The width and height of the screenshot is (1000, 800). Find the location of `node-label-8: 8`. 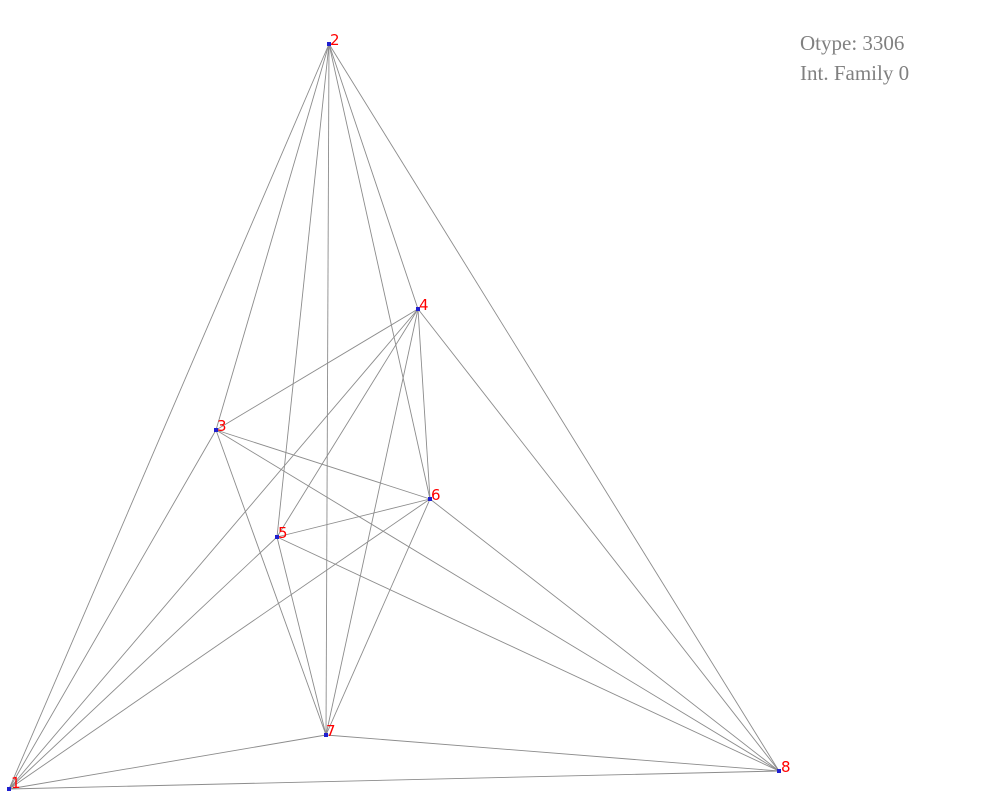

node-label-8: 8 is located at coordinates (786, 767).